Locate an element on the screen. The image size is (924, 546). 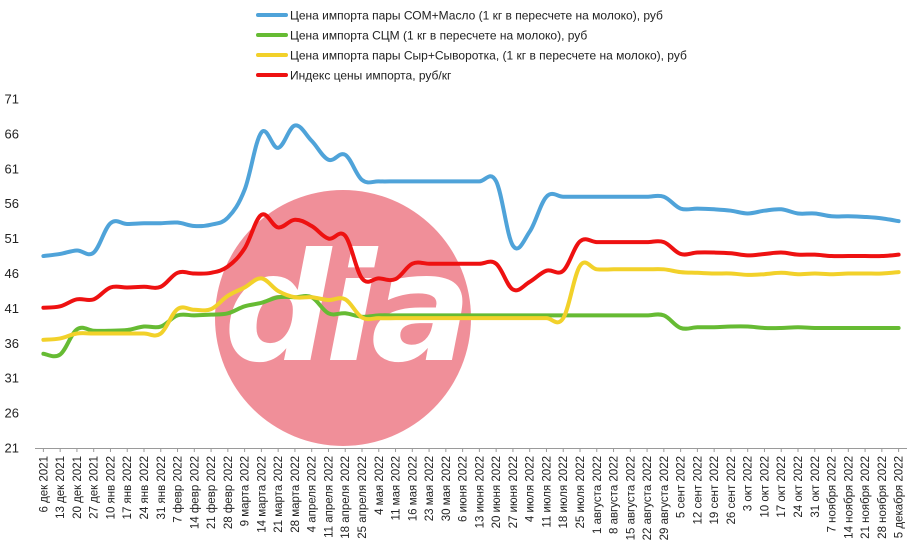
x-tick-label: 10 окт 2022 is located at coordinates (765, 487).